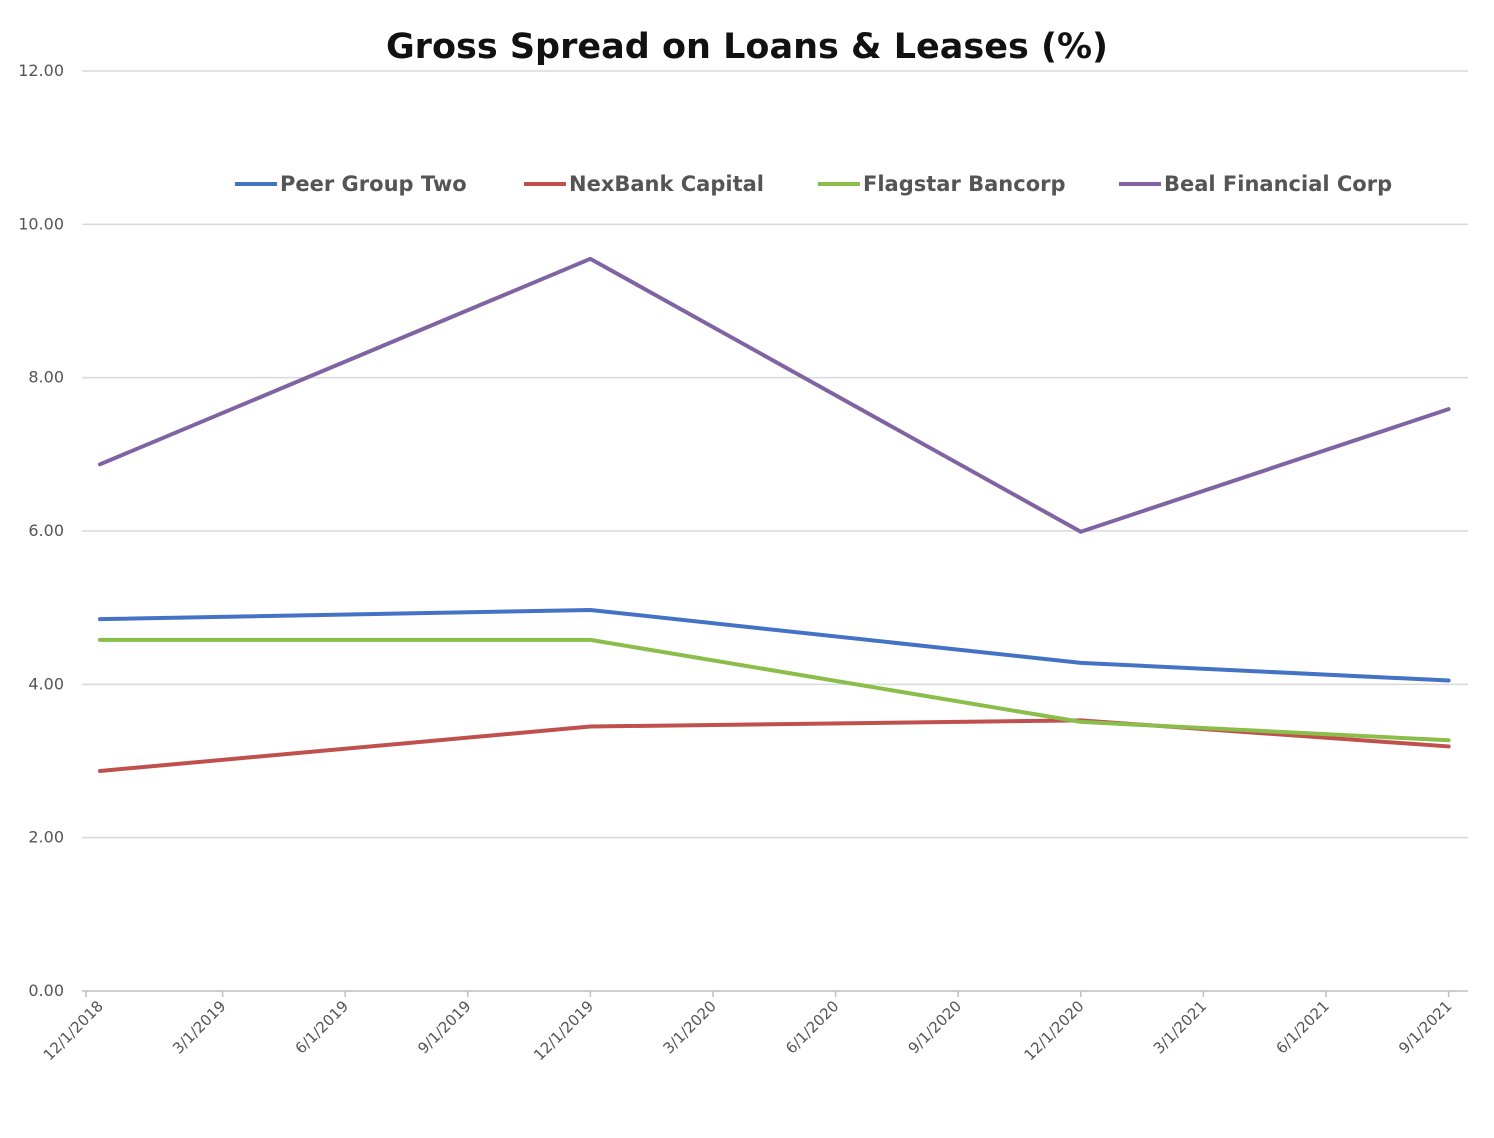 The image size is (1494, 1138). What do you see at coordinates (1054, 1030) in the screenshot?
I see `x-tick-label: 12/1/2020` at bounding box center [1054, 1030].